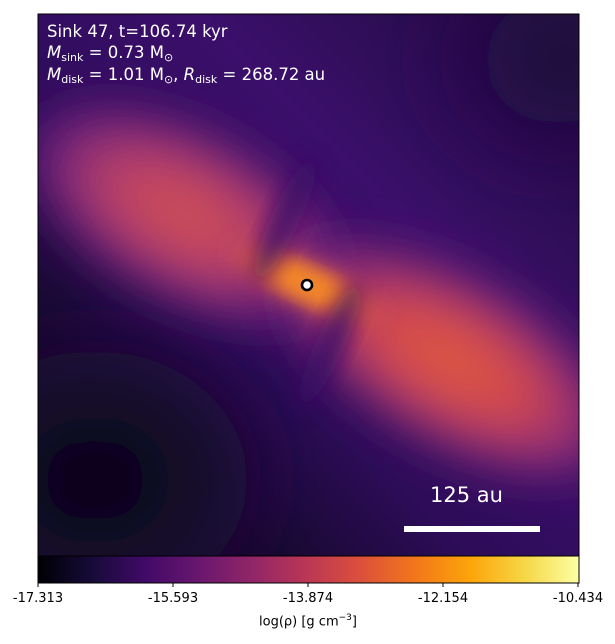 This screenshot has width=615, height=644. I want to click on colorbar-ticks, so click(308, 585).